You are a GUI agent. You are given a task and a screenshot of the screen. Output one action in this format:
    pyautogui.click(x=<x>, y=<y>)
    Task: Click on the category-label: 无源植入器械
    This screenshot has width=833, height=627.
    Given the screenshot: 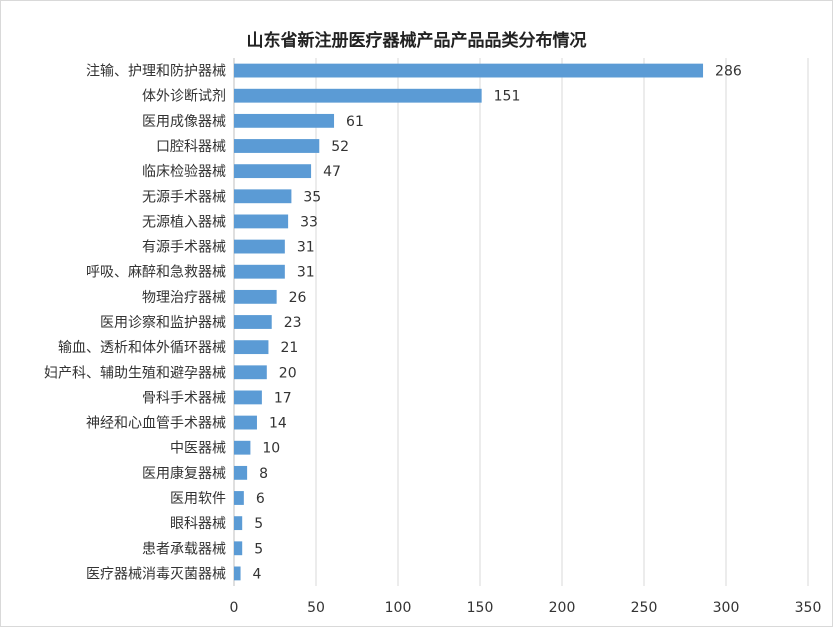 What is the action you would take?
    pyautogui.click(x=184, y=222)
    